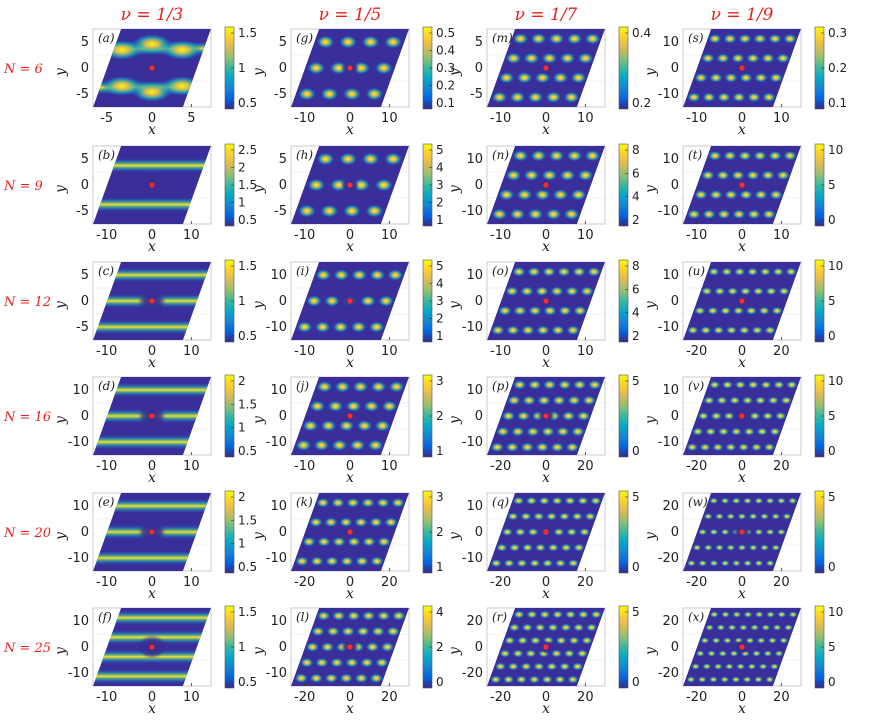 Image resolution: width=873 pixels, height=726 pixels. I want to click on colorbar-tick-label: 1.5, so click(247, 33).